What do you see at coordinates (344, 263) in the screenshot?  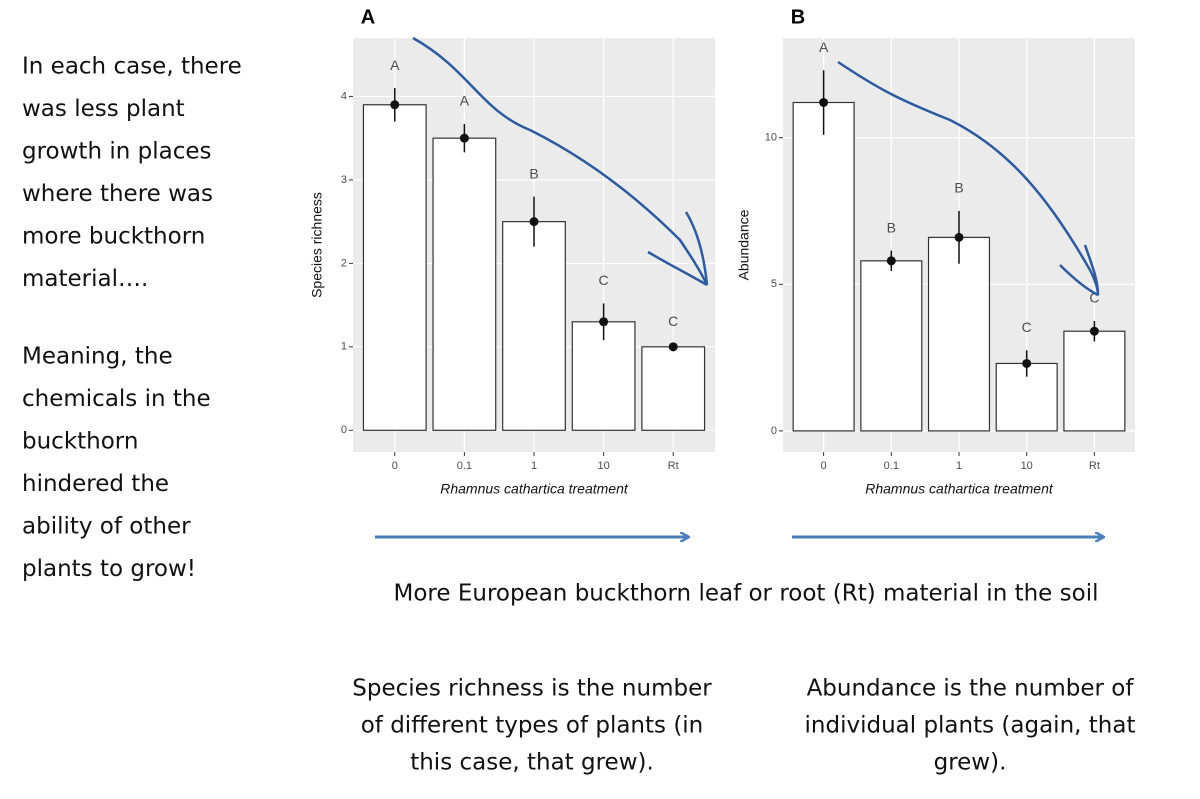 I see `y-tick-label: 2` at bounding box center [344, 263].